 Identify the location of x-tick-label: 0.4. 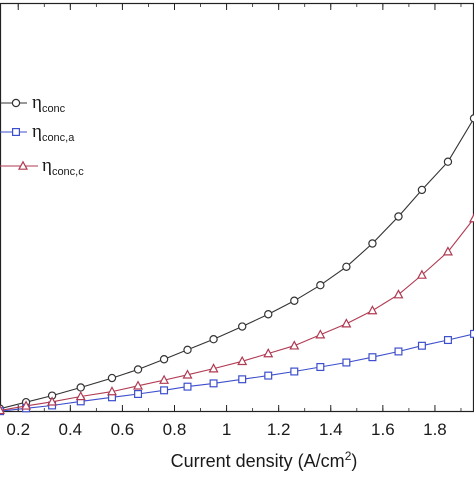
(70, 429).